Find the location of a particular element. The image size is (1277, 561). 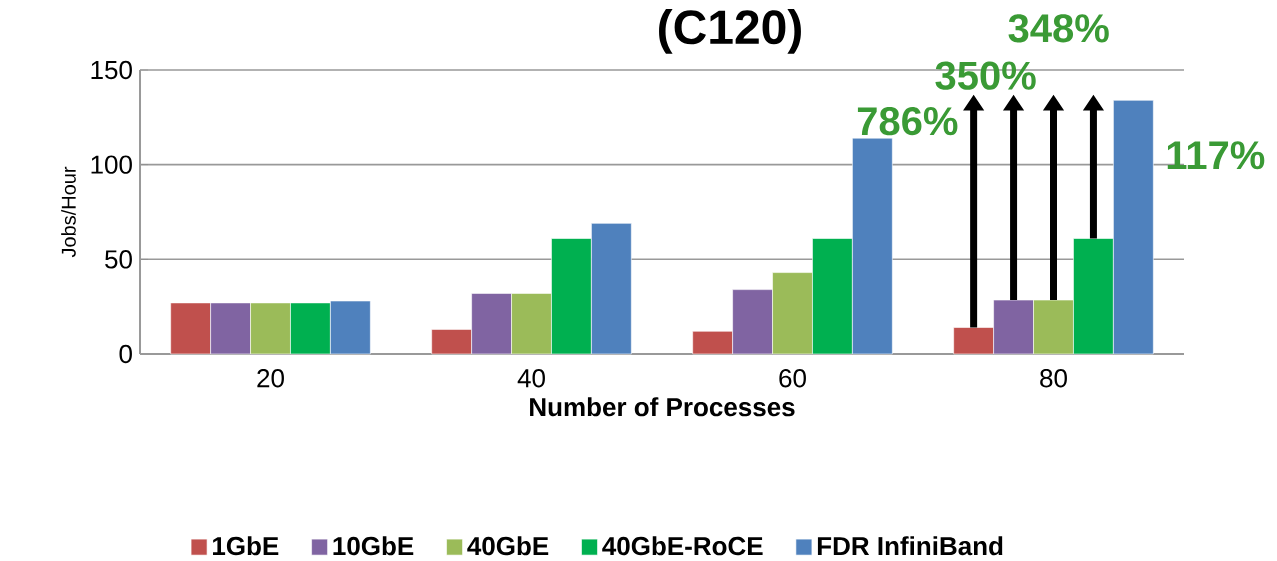

y-tick-label: 0 is located at coordinates (125, 354).